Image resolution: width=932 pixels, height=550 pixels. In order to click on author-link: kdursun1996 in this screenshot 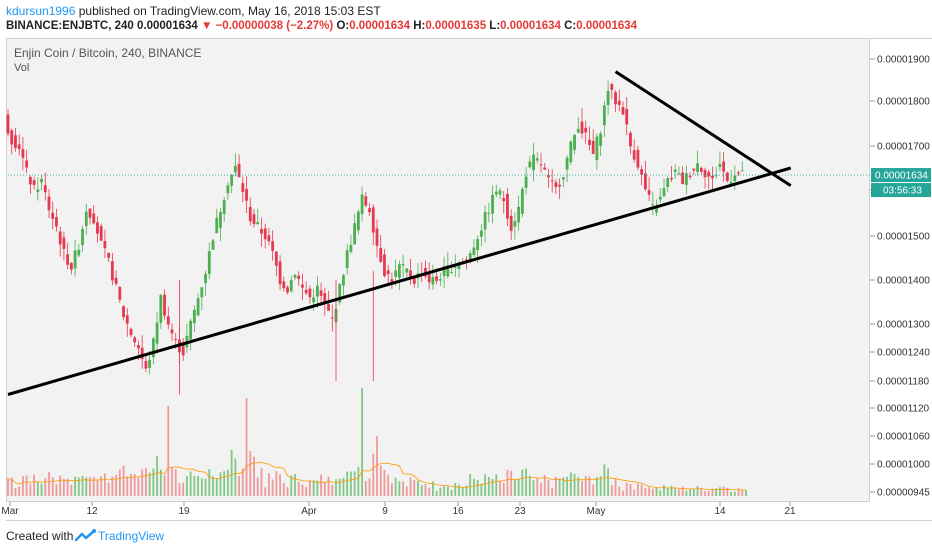, I will do `click(41, 11)`.